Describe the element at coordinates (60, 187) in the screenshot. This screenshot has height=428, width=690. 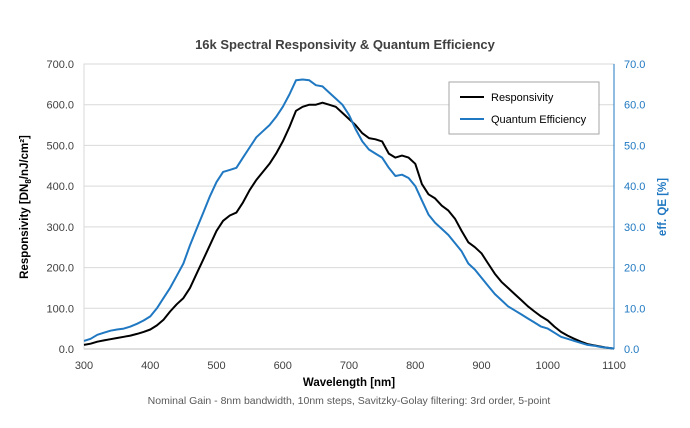
I see `left-y-tick-label: 400.0` at that location.